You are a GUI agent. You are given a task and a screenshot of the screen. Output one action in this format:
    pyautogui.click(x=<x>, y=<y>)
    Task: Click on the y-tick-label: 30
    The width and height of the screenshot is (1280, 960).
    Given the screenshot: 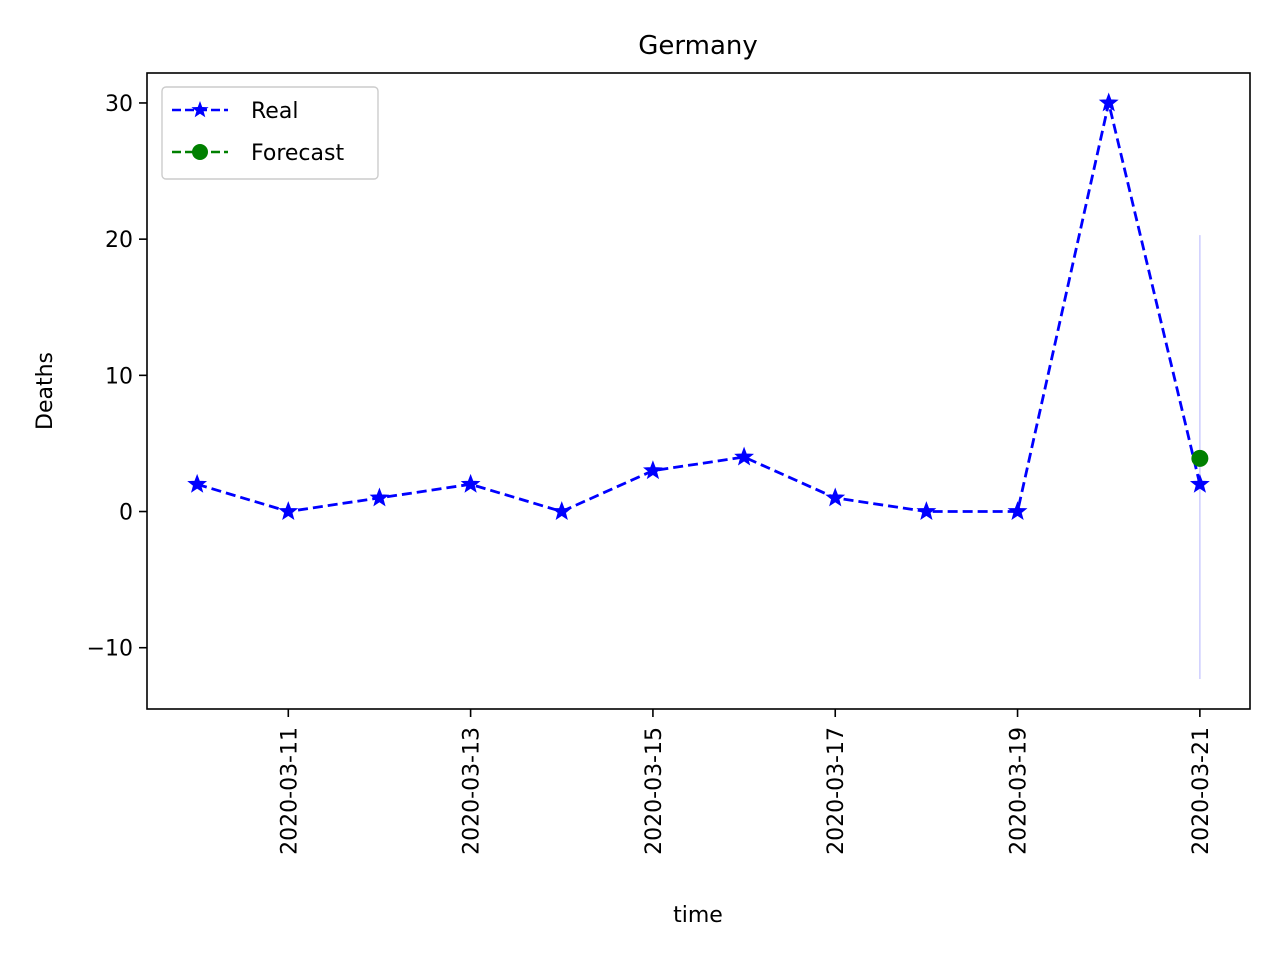 What is the action you would take?
    pyautogui.click(x=119, y=104)
    